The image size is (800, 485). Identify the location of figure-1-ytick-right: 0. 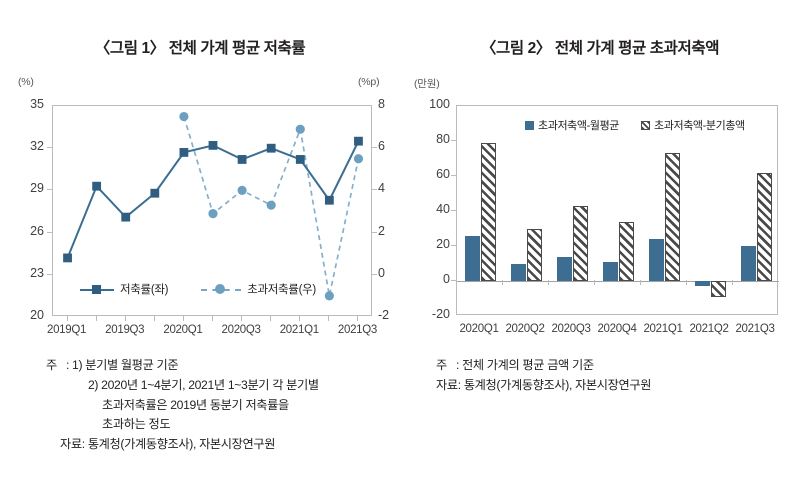
(381, 272).